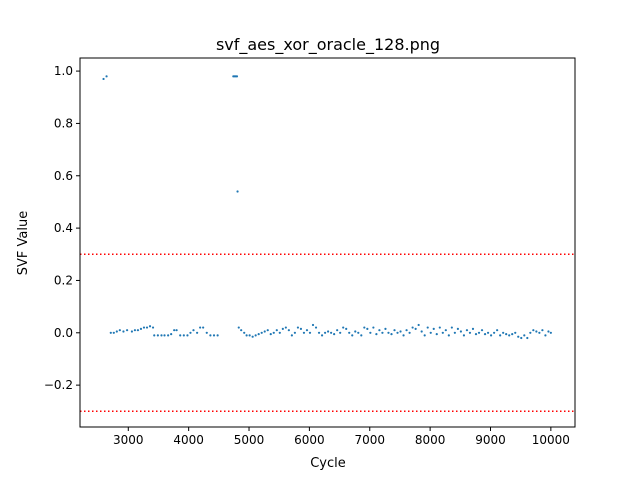 This screenshot has height=485, width=640. Describe the element at coordinates (309, 440) in the screenshot. I see `x-tick-label: 6000` at that location.